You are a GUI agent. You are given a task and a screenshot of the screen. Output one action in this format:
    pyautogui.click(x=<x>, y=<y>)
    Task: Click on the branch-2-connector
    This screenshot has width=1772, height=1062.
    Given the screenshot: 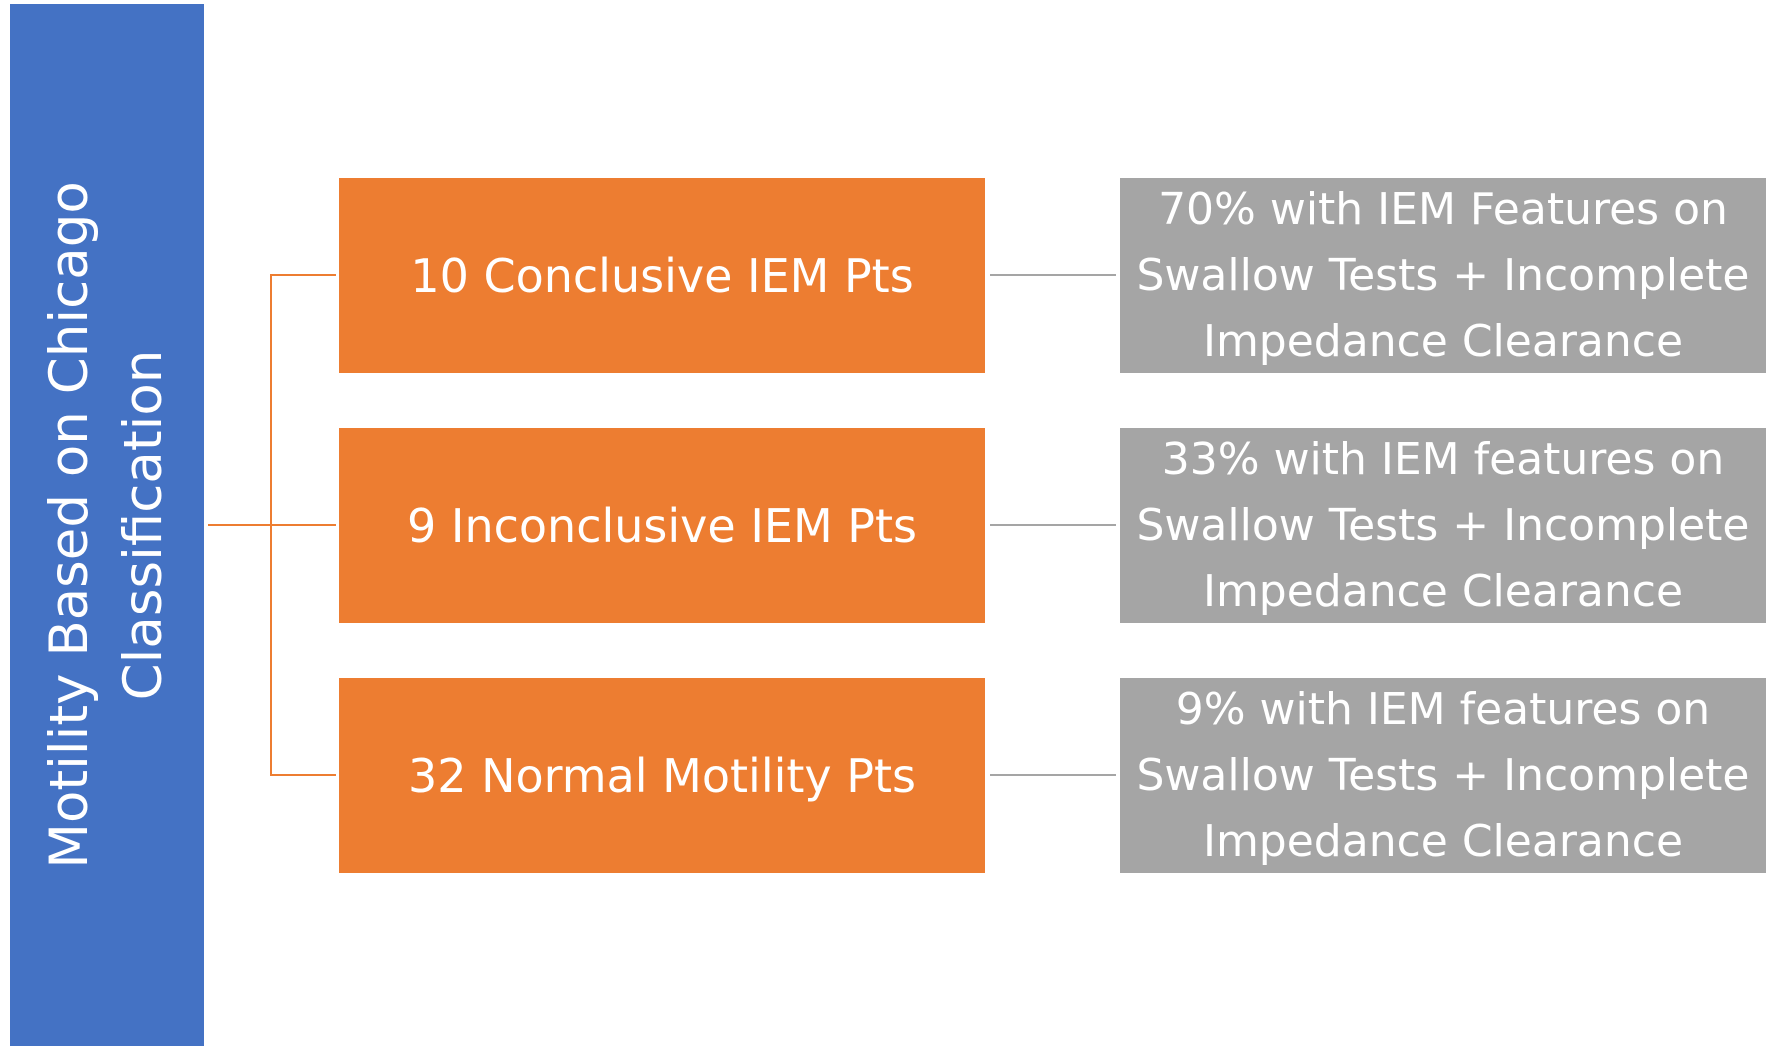 What is the action you would take?
    pyautogui.click(x=303, y=525)
    